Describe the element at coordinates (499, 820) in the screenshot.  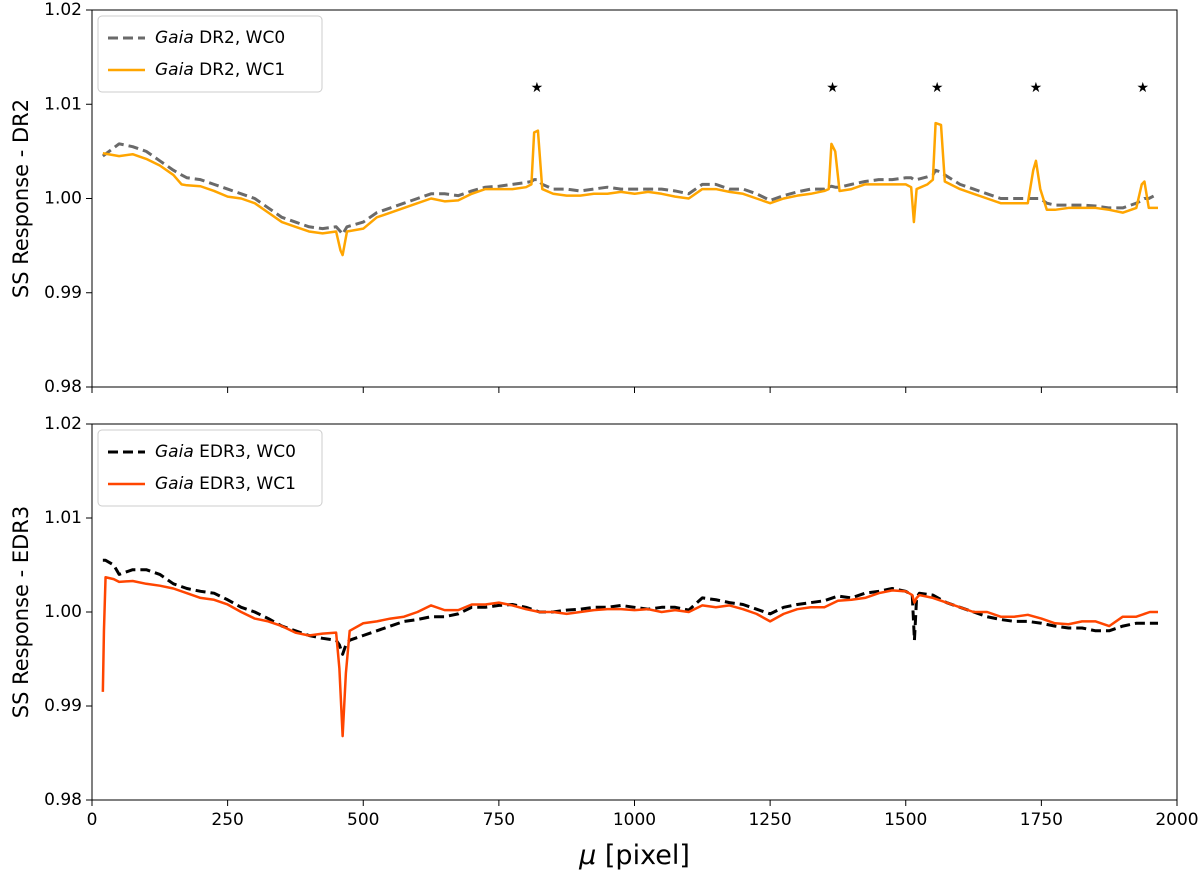
I see `x-tick-label: 750` at that location.